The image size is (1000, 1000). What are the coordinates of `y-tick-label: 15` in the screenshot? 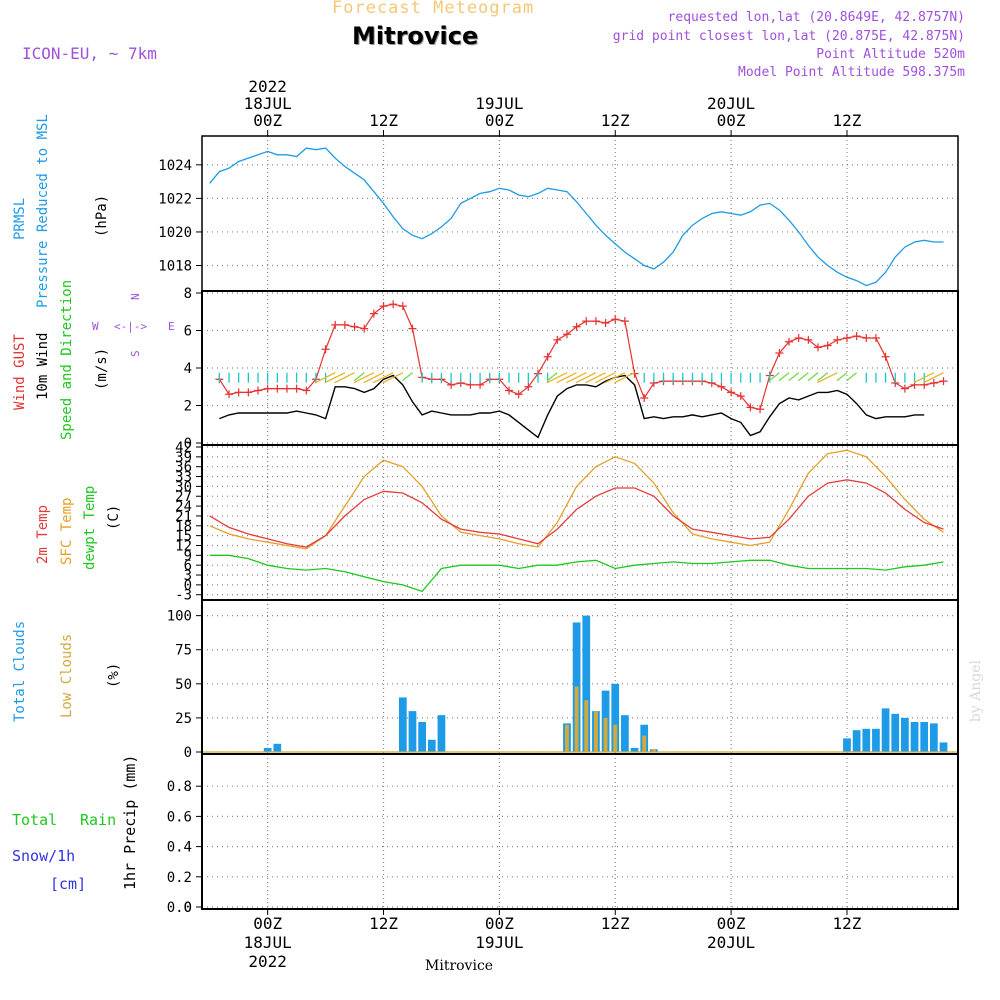 It's located at (183, 537).